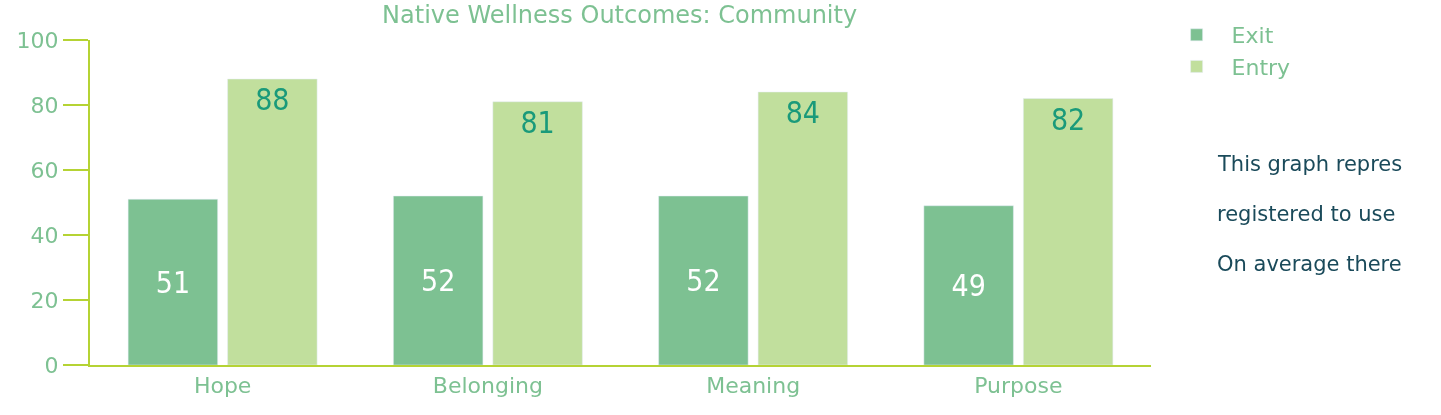 This screenshot has height=415, width=1441. I want to click on chart-title: Native Wellness Outcomes: Community, so click(620, 15).